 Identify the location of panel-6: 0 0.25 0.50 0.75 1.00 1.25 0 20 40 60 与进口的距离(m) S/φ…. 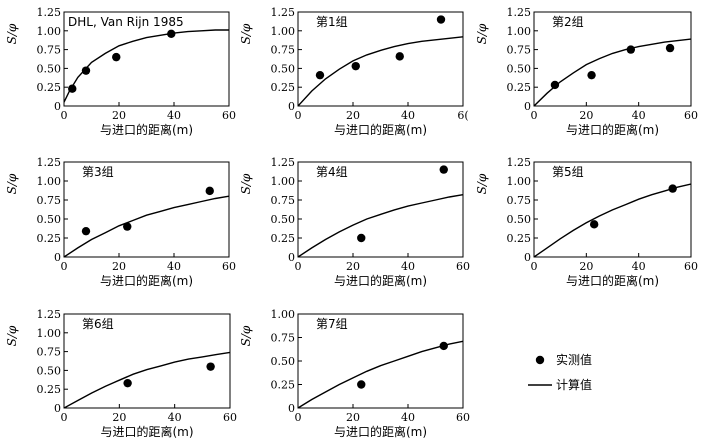
(586, 222).